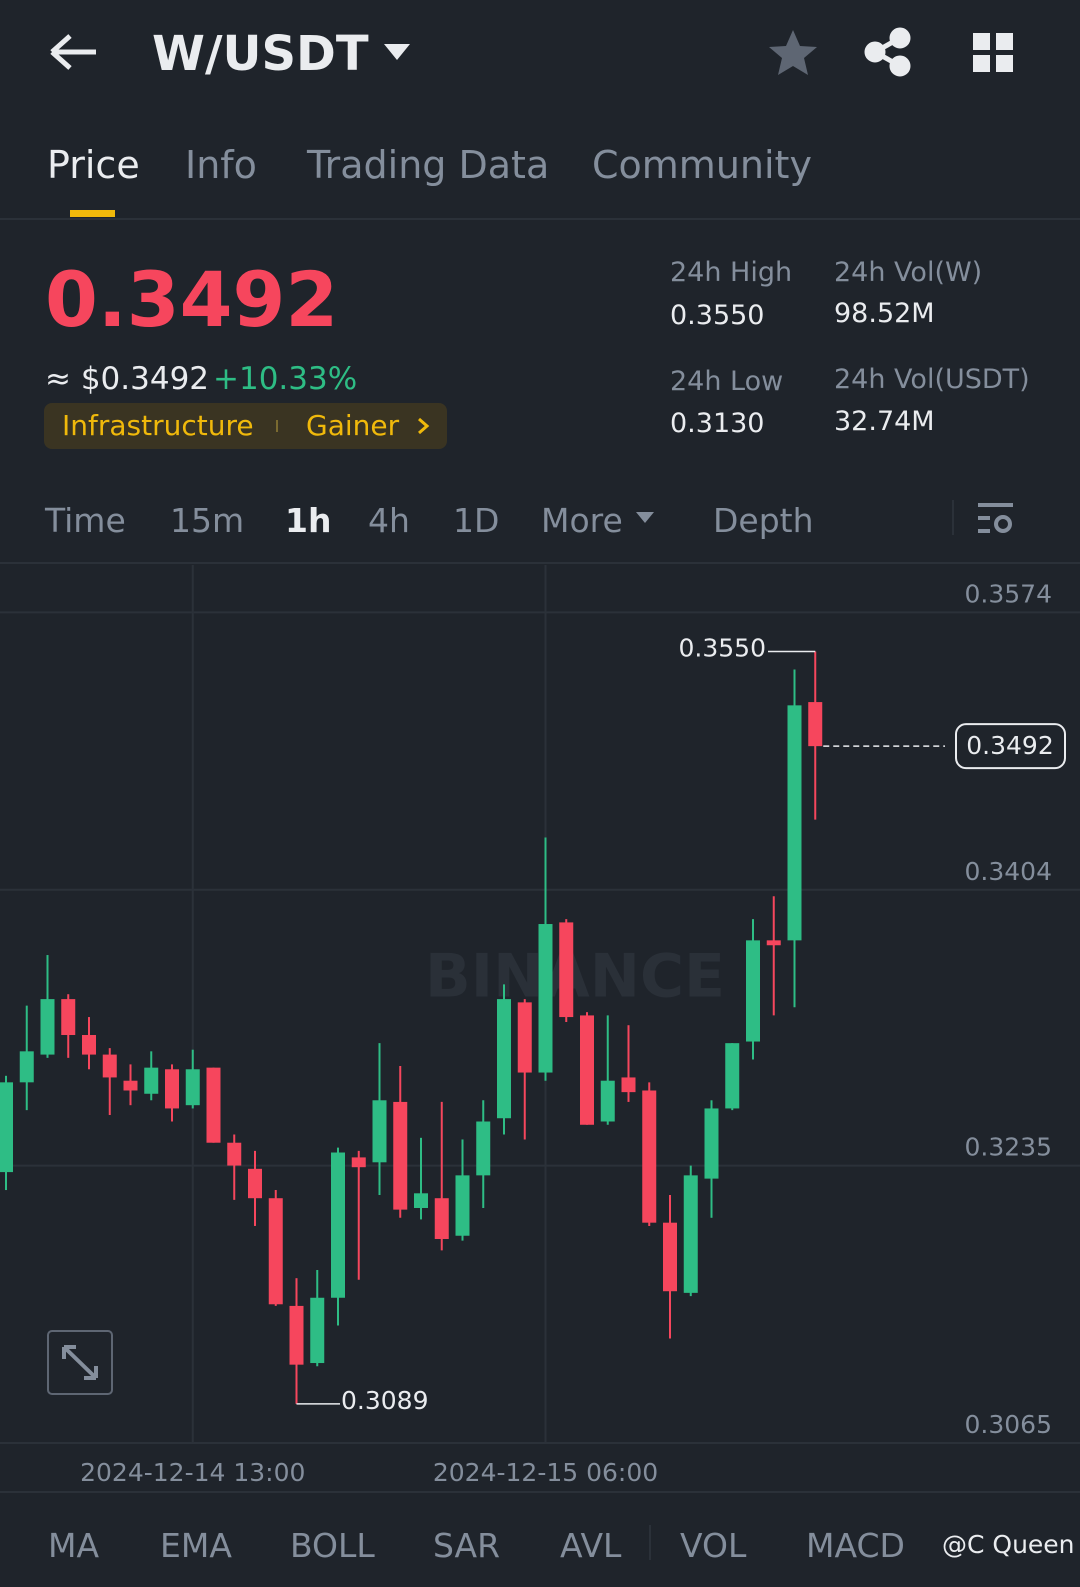 Image resolution: width=1080 pixels, height=1587 pixels. Describe the element at coordinates (467, 1545) in the screenshot. I see `indicator: SAR` at that location.